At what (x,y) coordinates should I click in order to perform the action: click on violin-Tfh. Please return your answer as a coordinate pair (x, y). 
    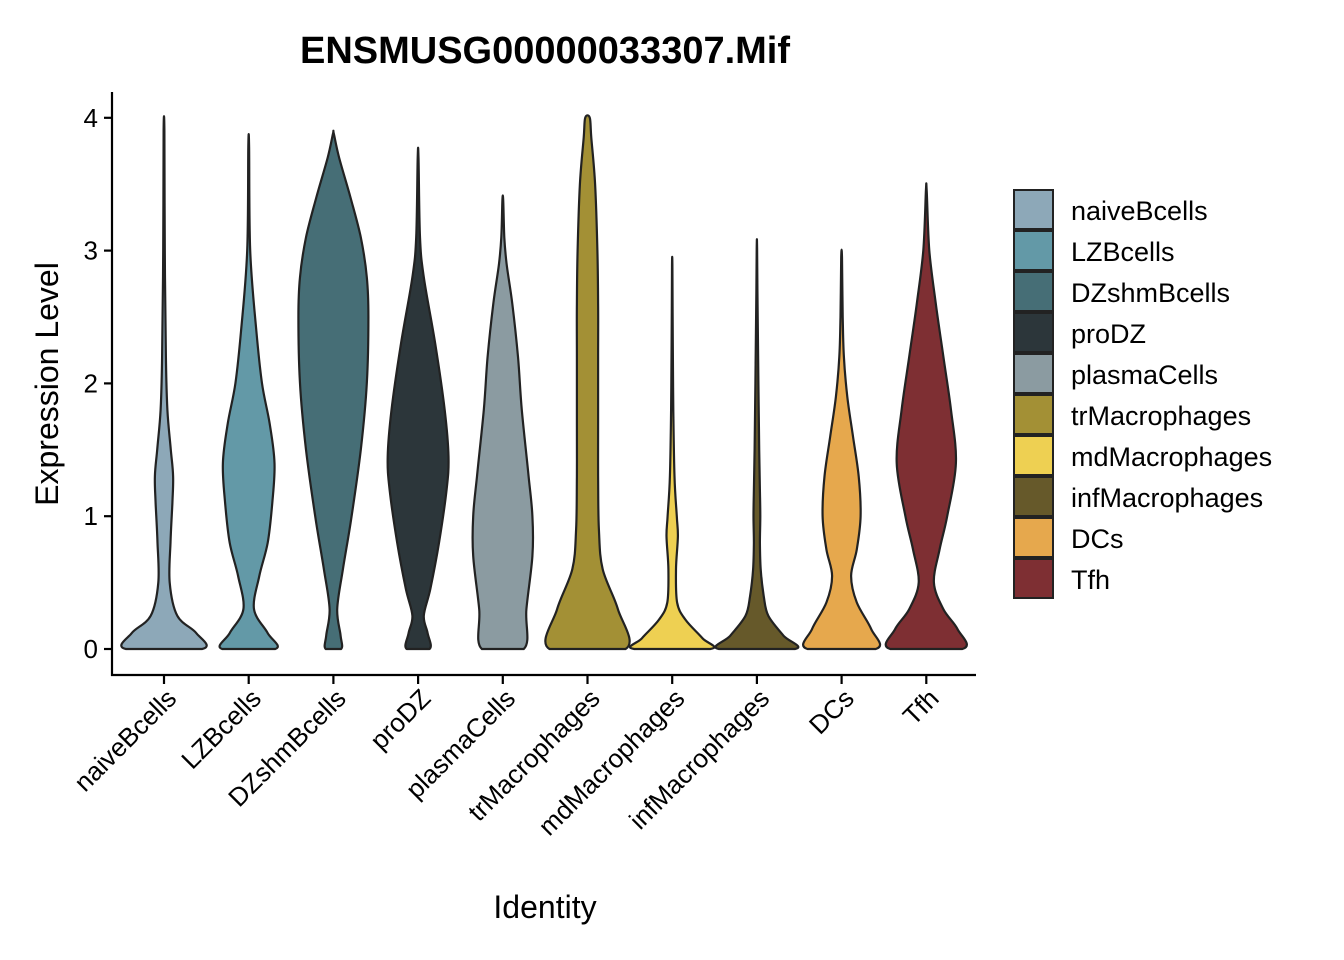
    Looking at the image, I should click on (926, 416).